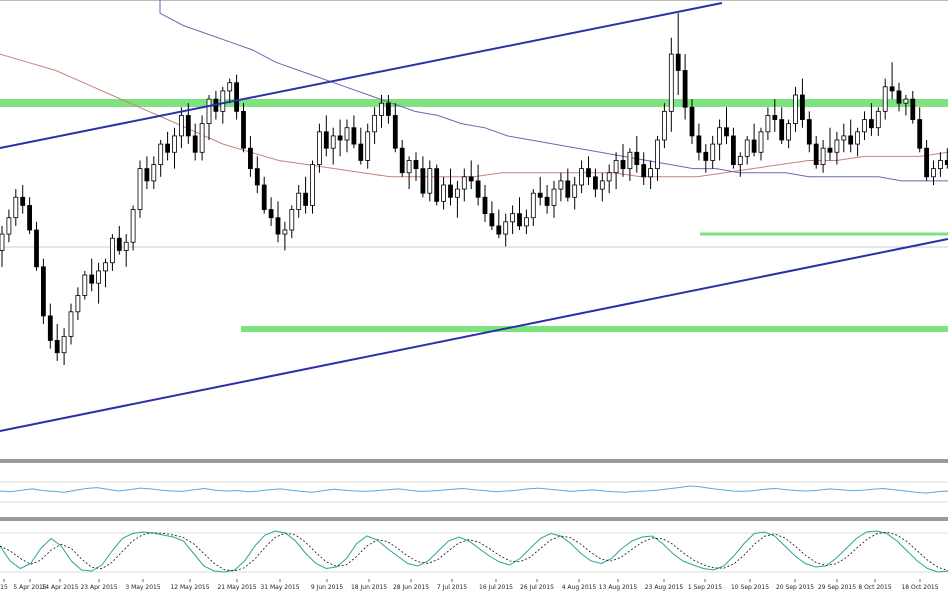 The height and width of the screenshot is (593, 948). I want to click on date-tick-label: 4 Aug 2015, so click(579, 587).